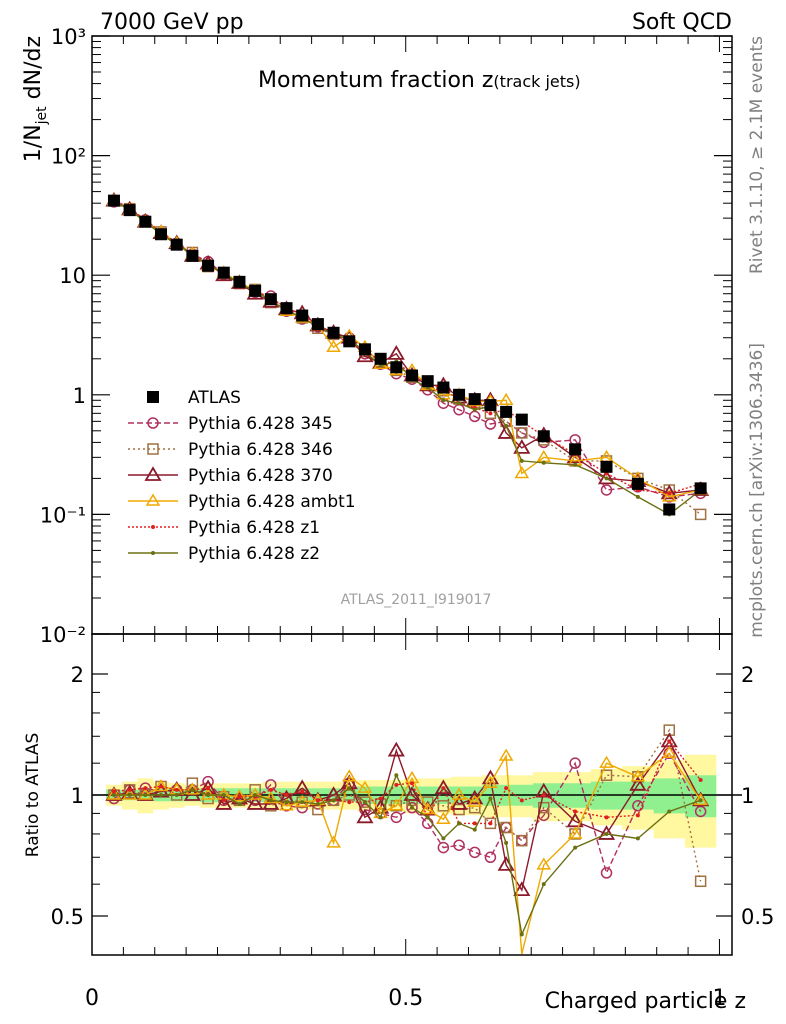 The height and width of the screenshot is (1024, 786). Describe the element at coordinates (536, 81) in the screenshot. I see `main-title-sub: (track jets)` at that location.